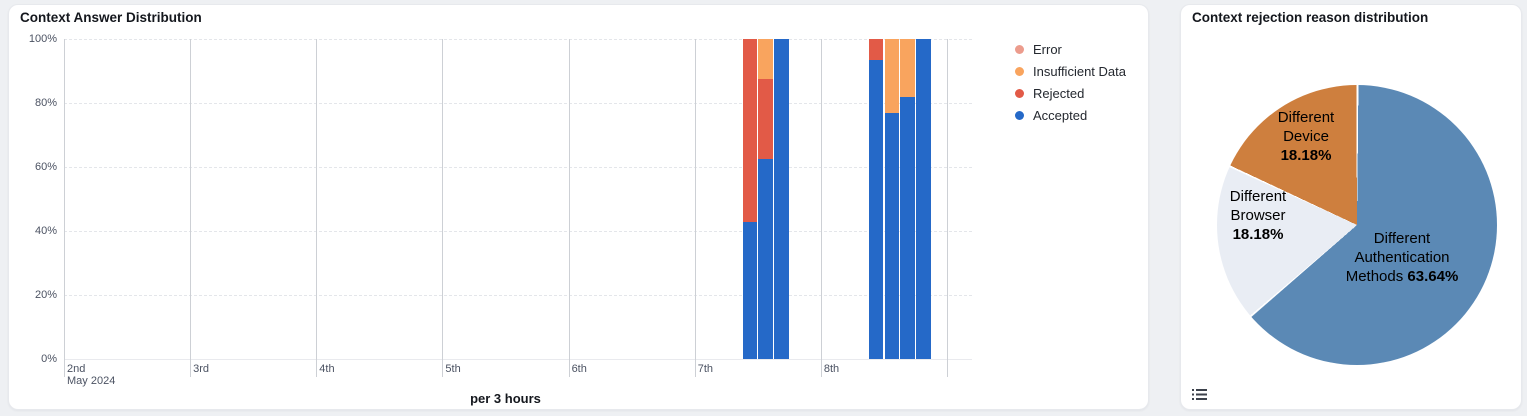  I want to click on x-axis-day-label: 7th, so click(705, 369).